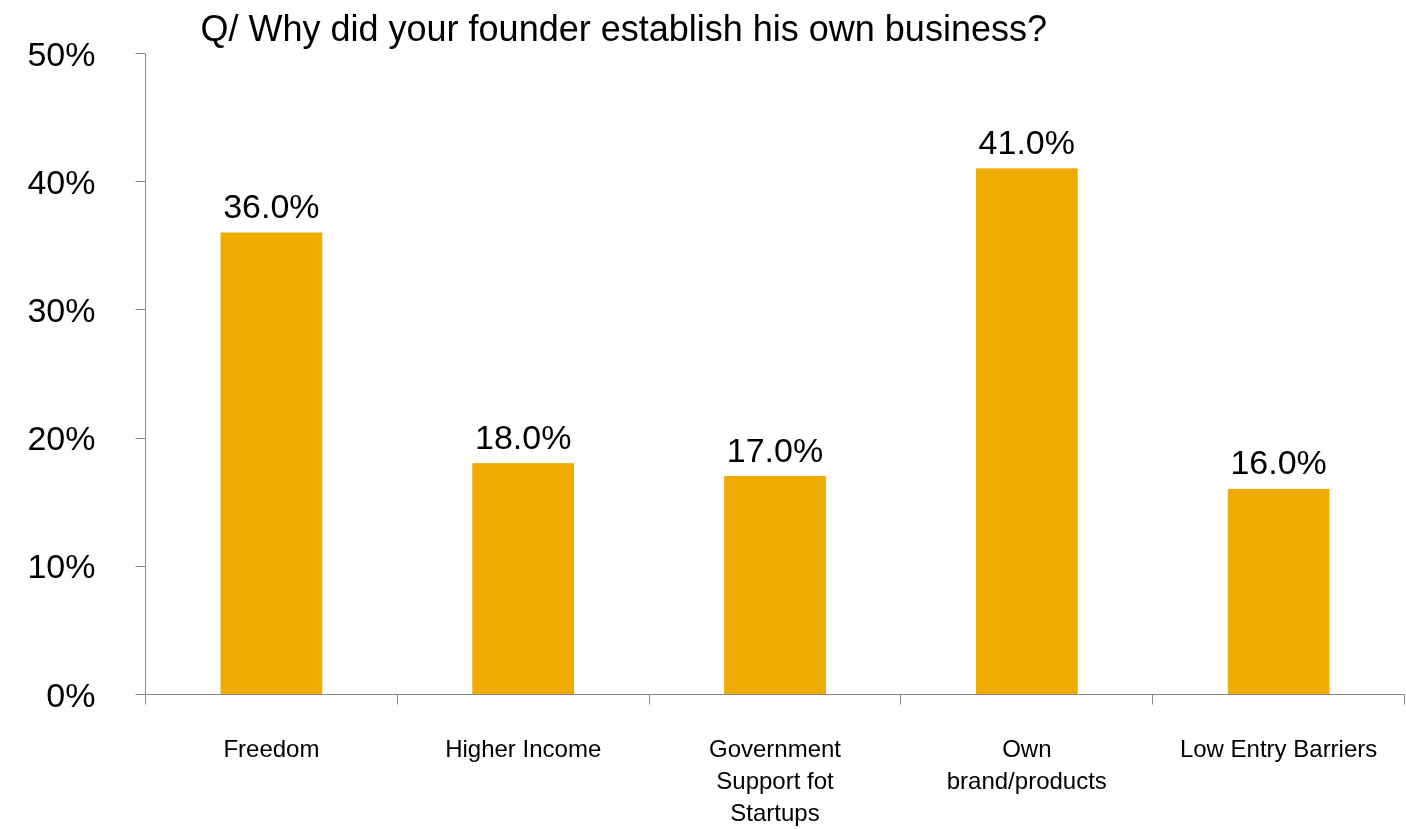 Image resolution: width=1406 pixels, height=829 pixels. I want to click on x-tick-label: Higher Income, so click(523, 748).